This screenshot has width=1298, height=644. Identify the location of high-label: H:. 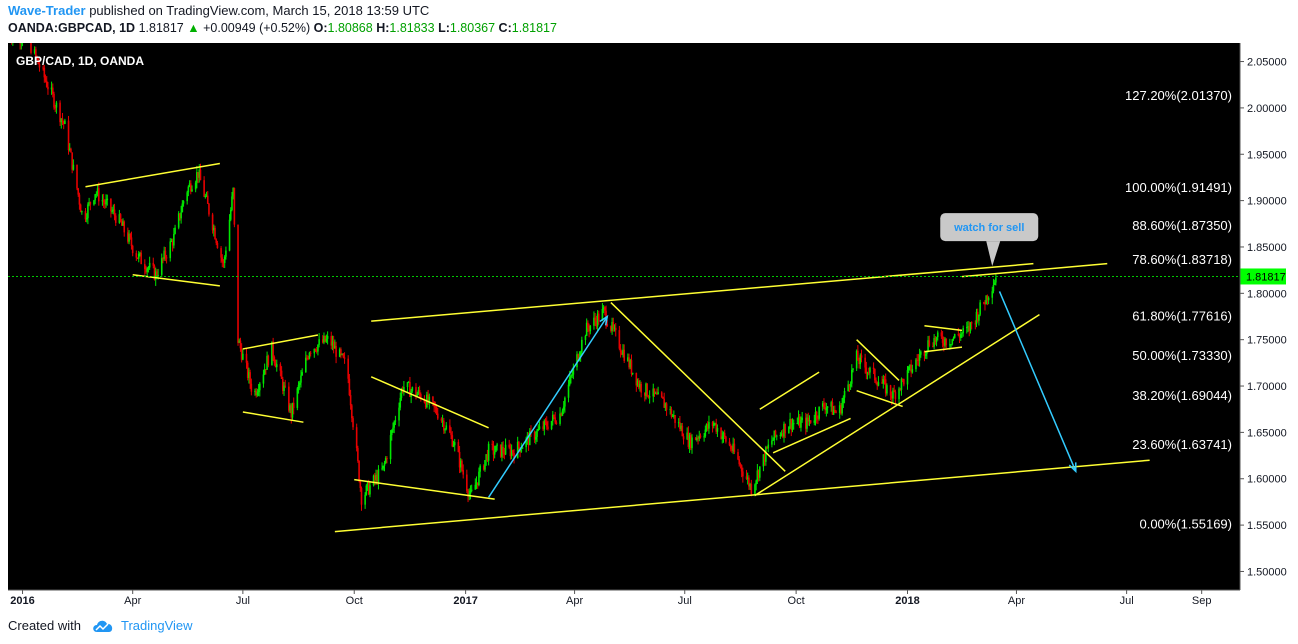
(383, 28).